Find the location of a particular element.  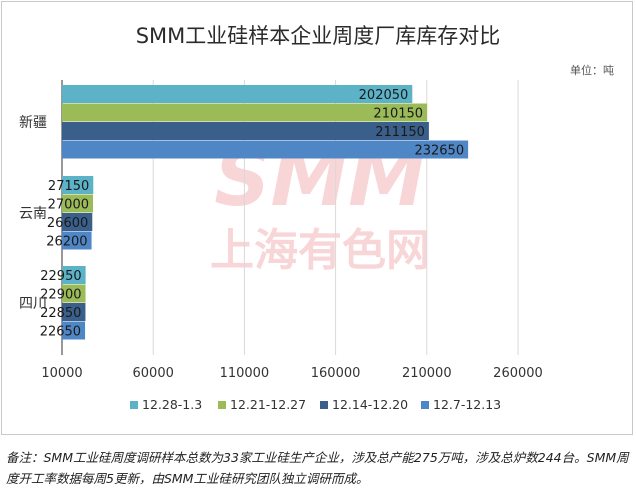

category-label: 四川 is located at coordinates (33, 304).